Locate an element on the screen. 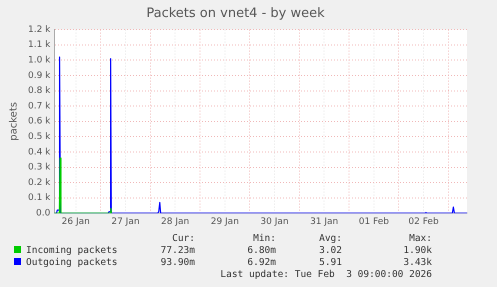 This screenshot has height=287, width=497. legend-label: Incoming packets is located at coordinates (71, 250).